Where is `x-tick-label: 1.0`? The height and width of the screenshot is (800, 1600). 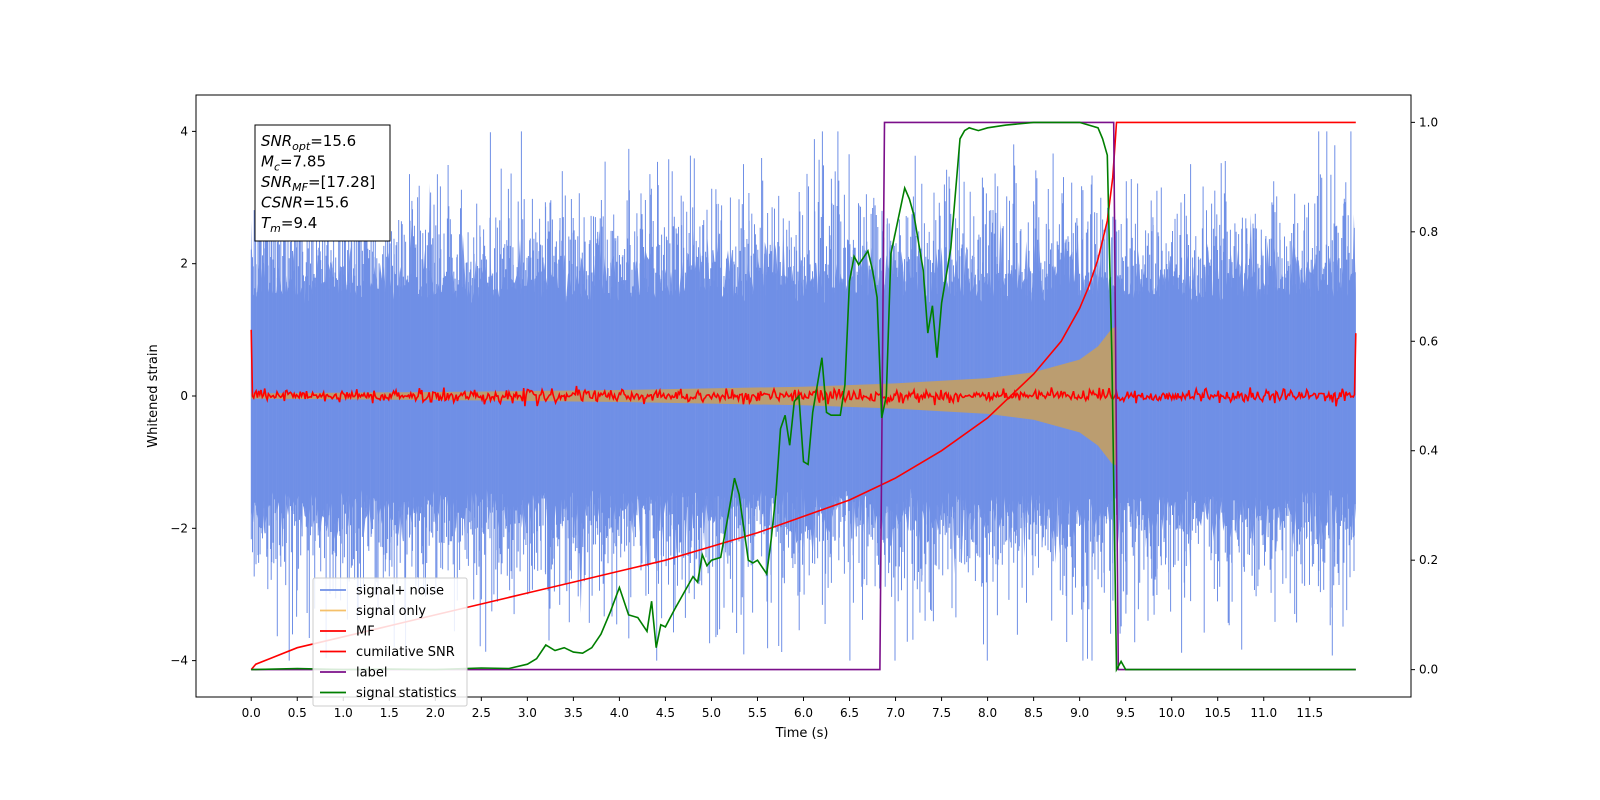 x-tick-label: 1.0 is located at coordinates (343, 713).